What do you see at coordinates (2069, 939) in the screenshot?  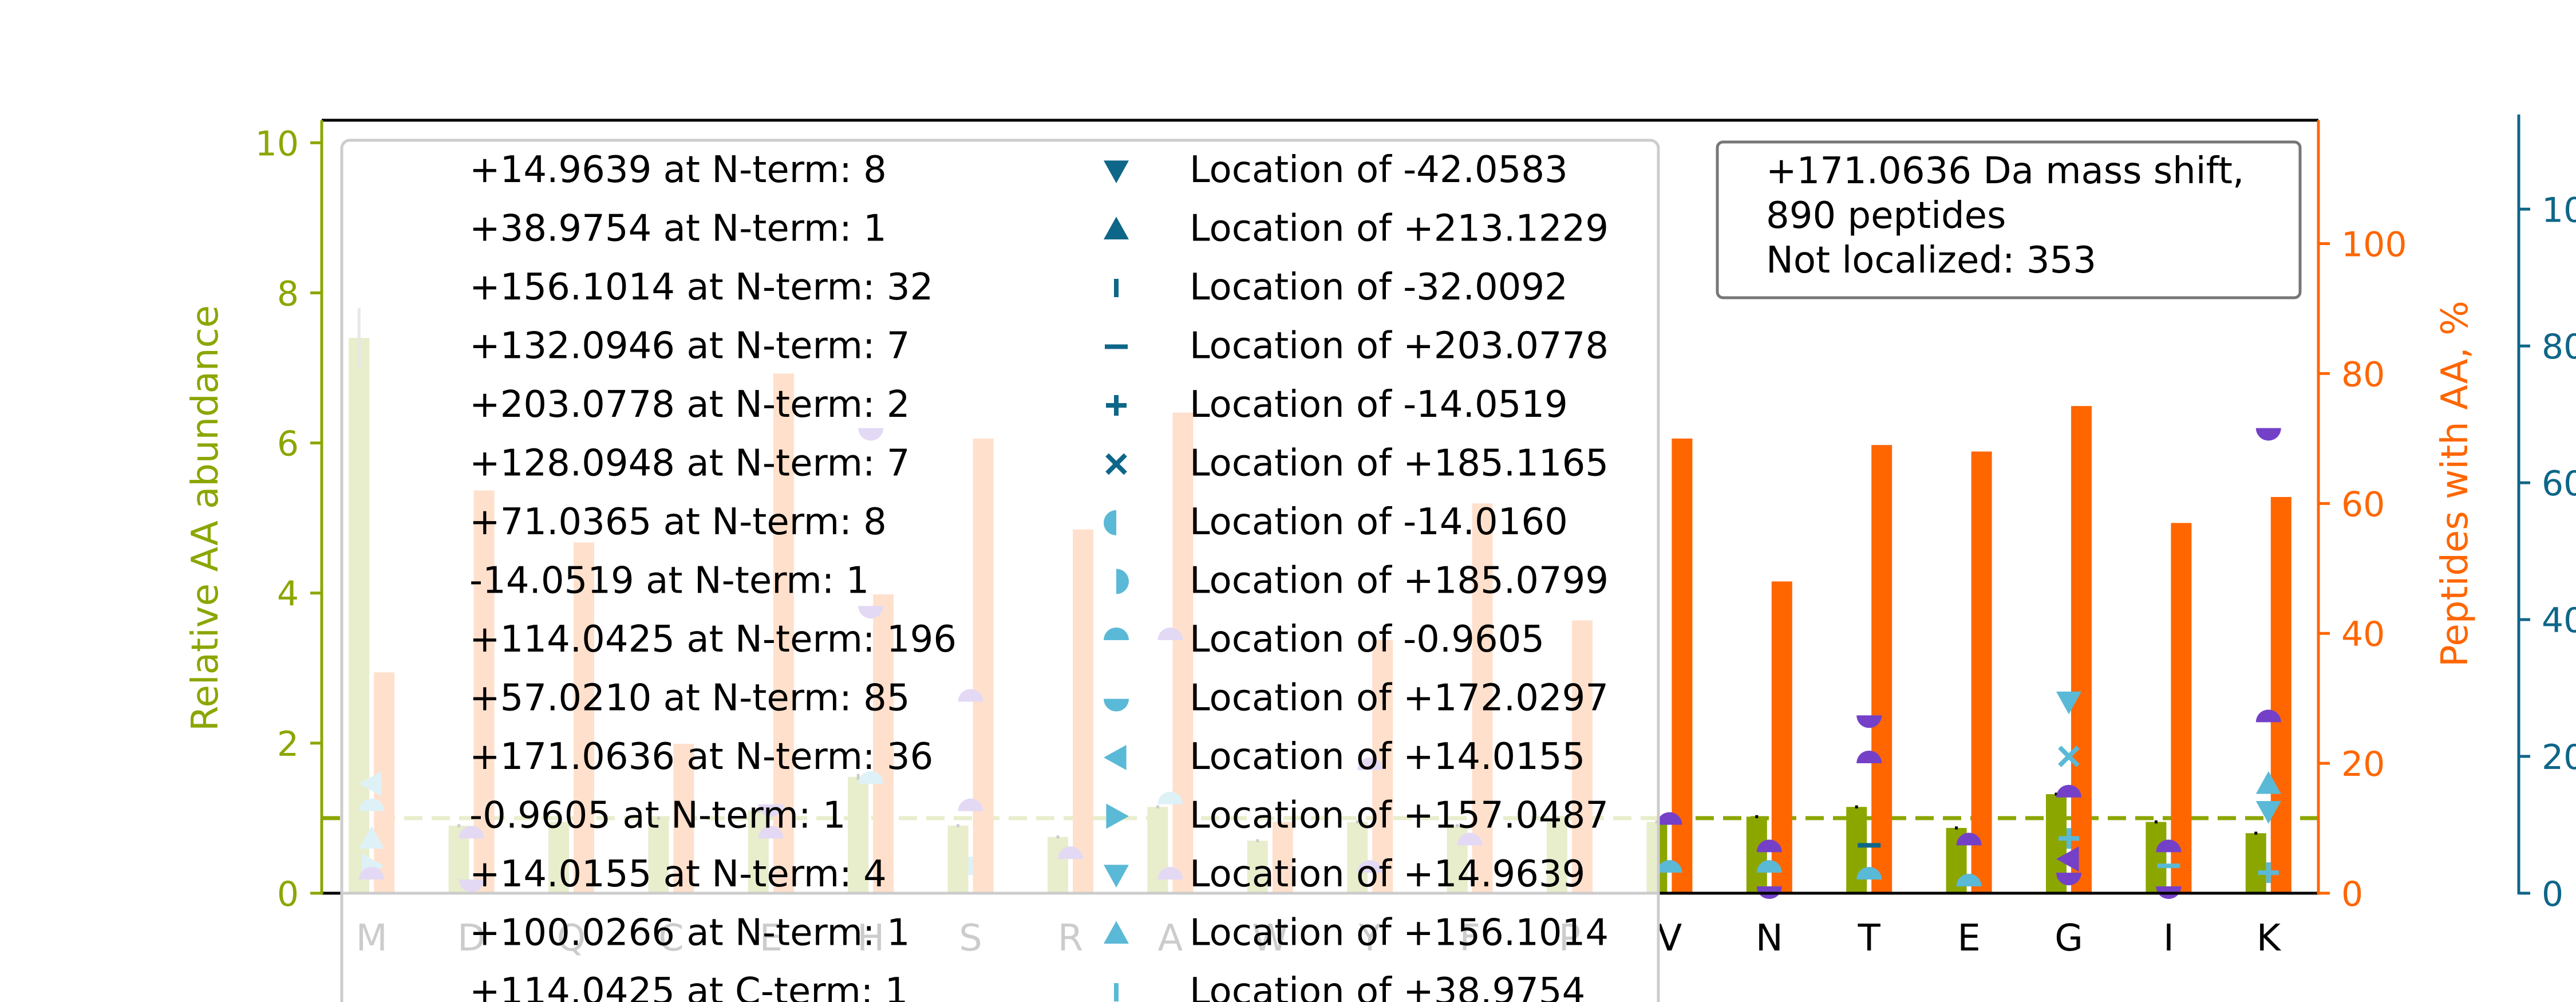 I see `category-label: G` at bounding box center [2069, 939].